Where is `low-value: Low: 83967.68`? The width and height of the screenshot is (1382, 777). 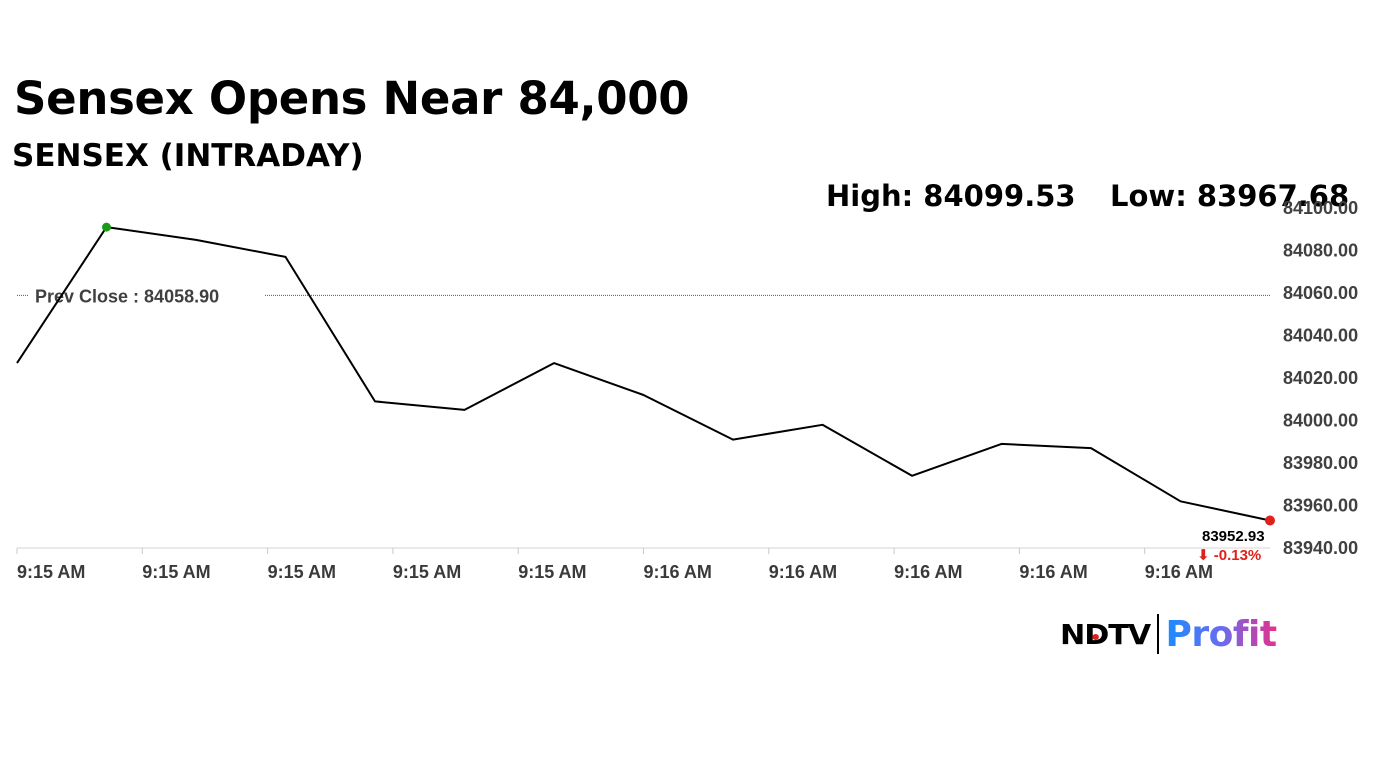
low-value: Low: 83967.68 is located at coordinates (1230, 196).